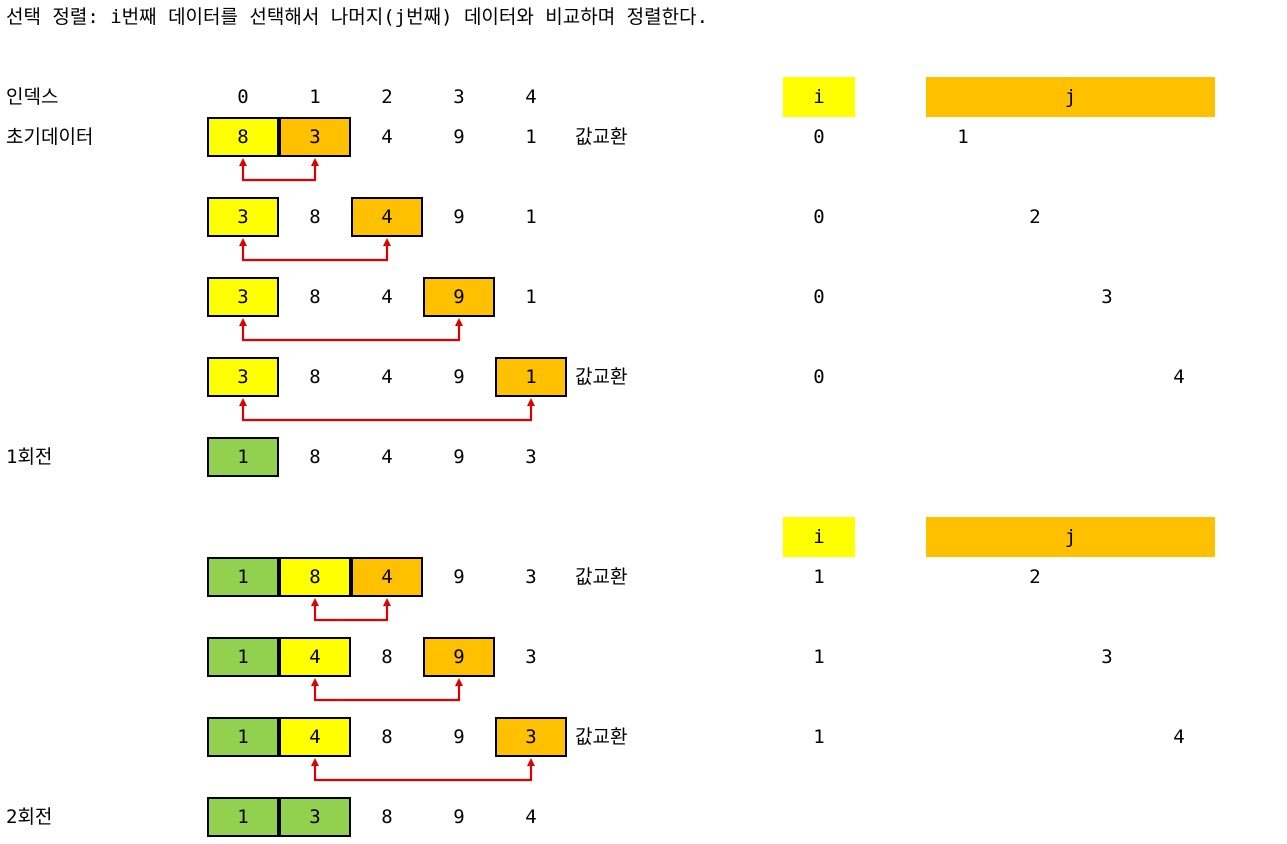 The width and height of the screenshot is (1287, 844). What do you see at coordinates (243, 737) in the screenshot?
I see `row-7-cell-0: 1` at bounding box center [243, 737].